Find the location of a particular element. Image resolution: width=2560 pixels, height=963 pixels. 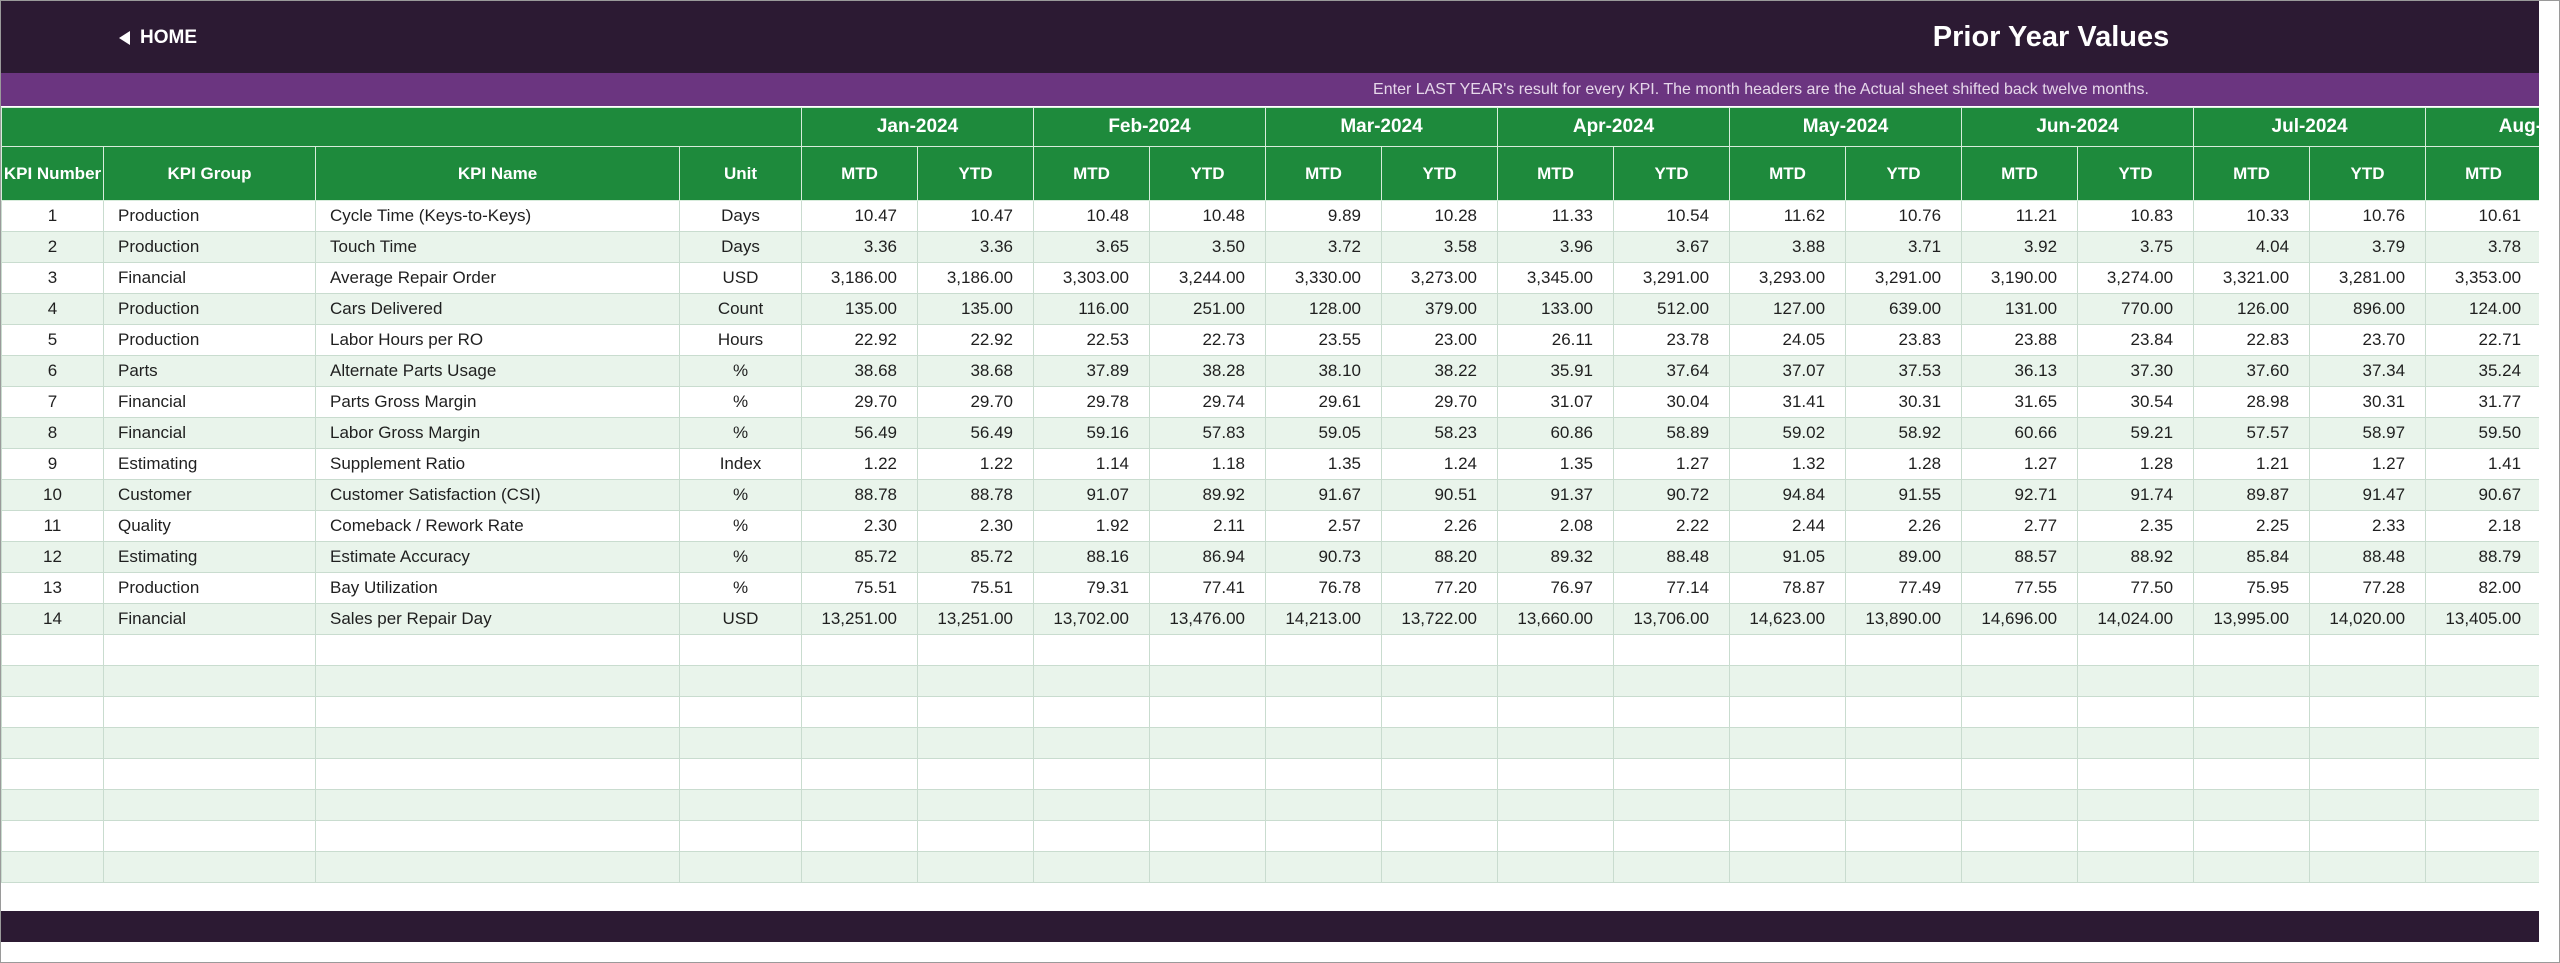

kpi-number-cell: 13 is located at coordinates (52, 588).